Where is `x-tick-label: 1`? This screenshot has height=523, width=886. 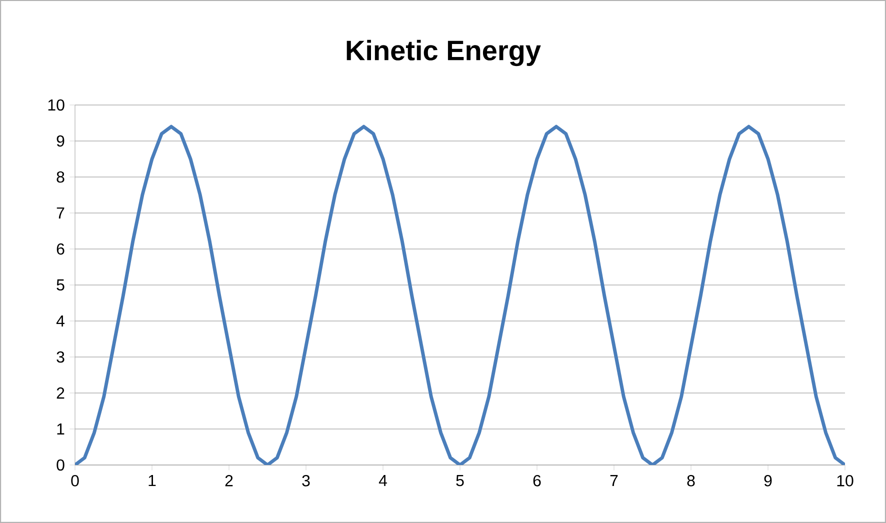 x-tick-label: 1 is located at coordinates (152, 480).